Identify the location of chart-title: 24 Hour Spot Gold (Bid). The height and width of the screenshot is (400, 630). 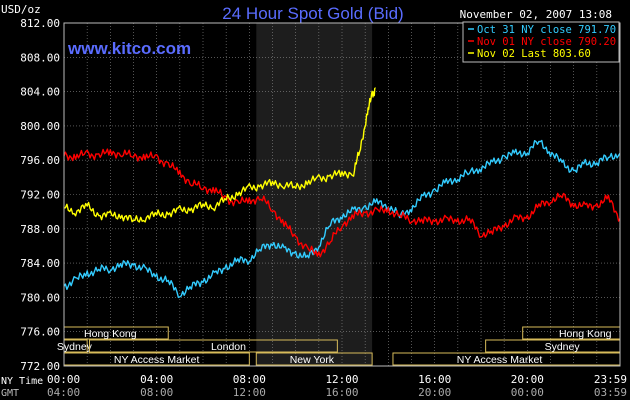
(312, 13).